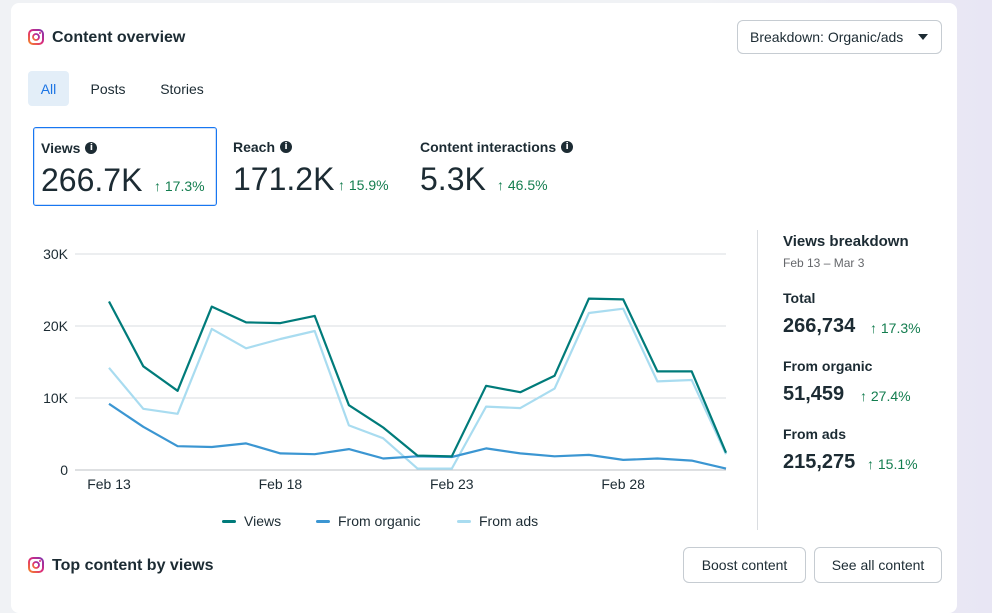  I want to click on x-tick-label: Feb 18, so click(281, 484).